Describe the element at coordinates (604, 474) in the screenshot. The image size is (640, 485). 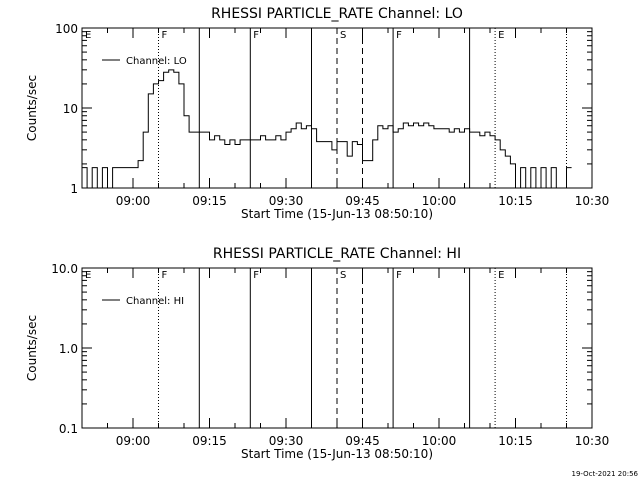
I see `footer-timestamp: 19-Oct-2021 20:56` at that location.